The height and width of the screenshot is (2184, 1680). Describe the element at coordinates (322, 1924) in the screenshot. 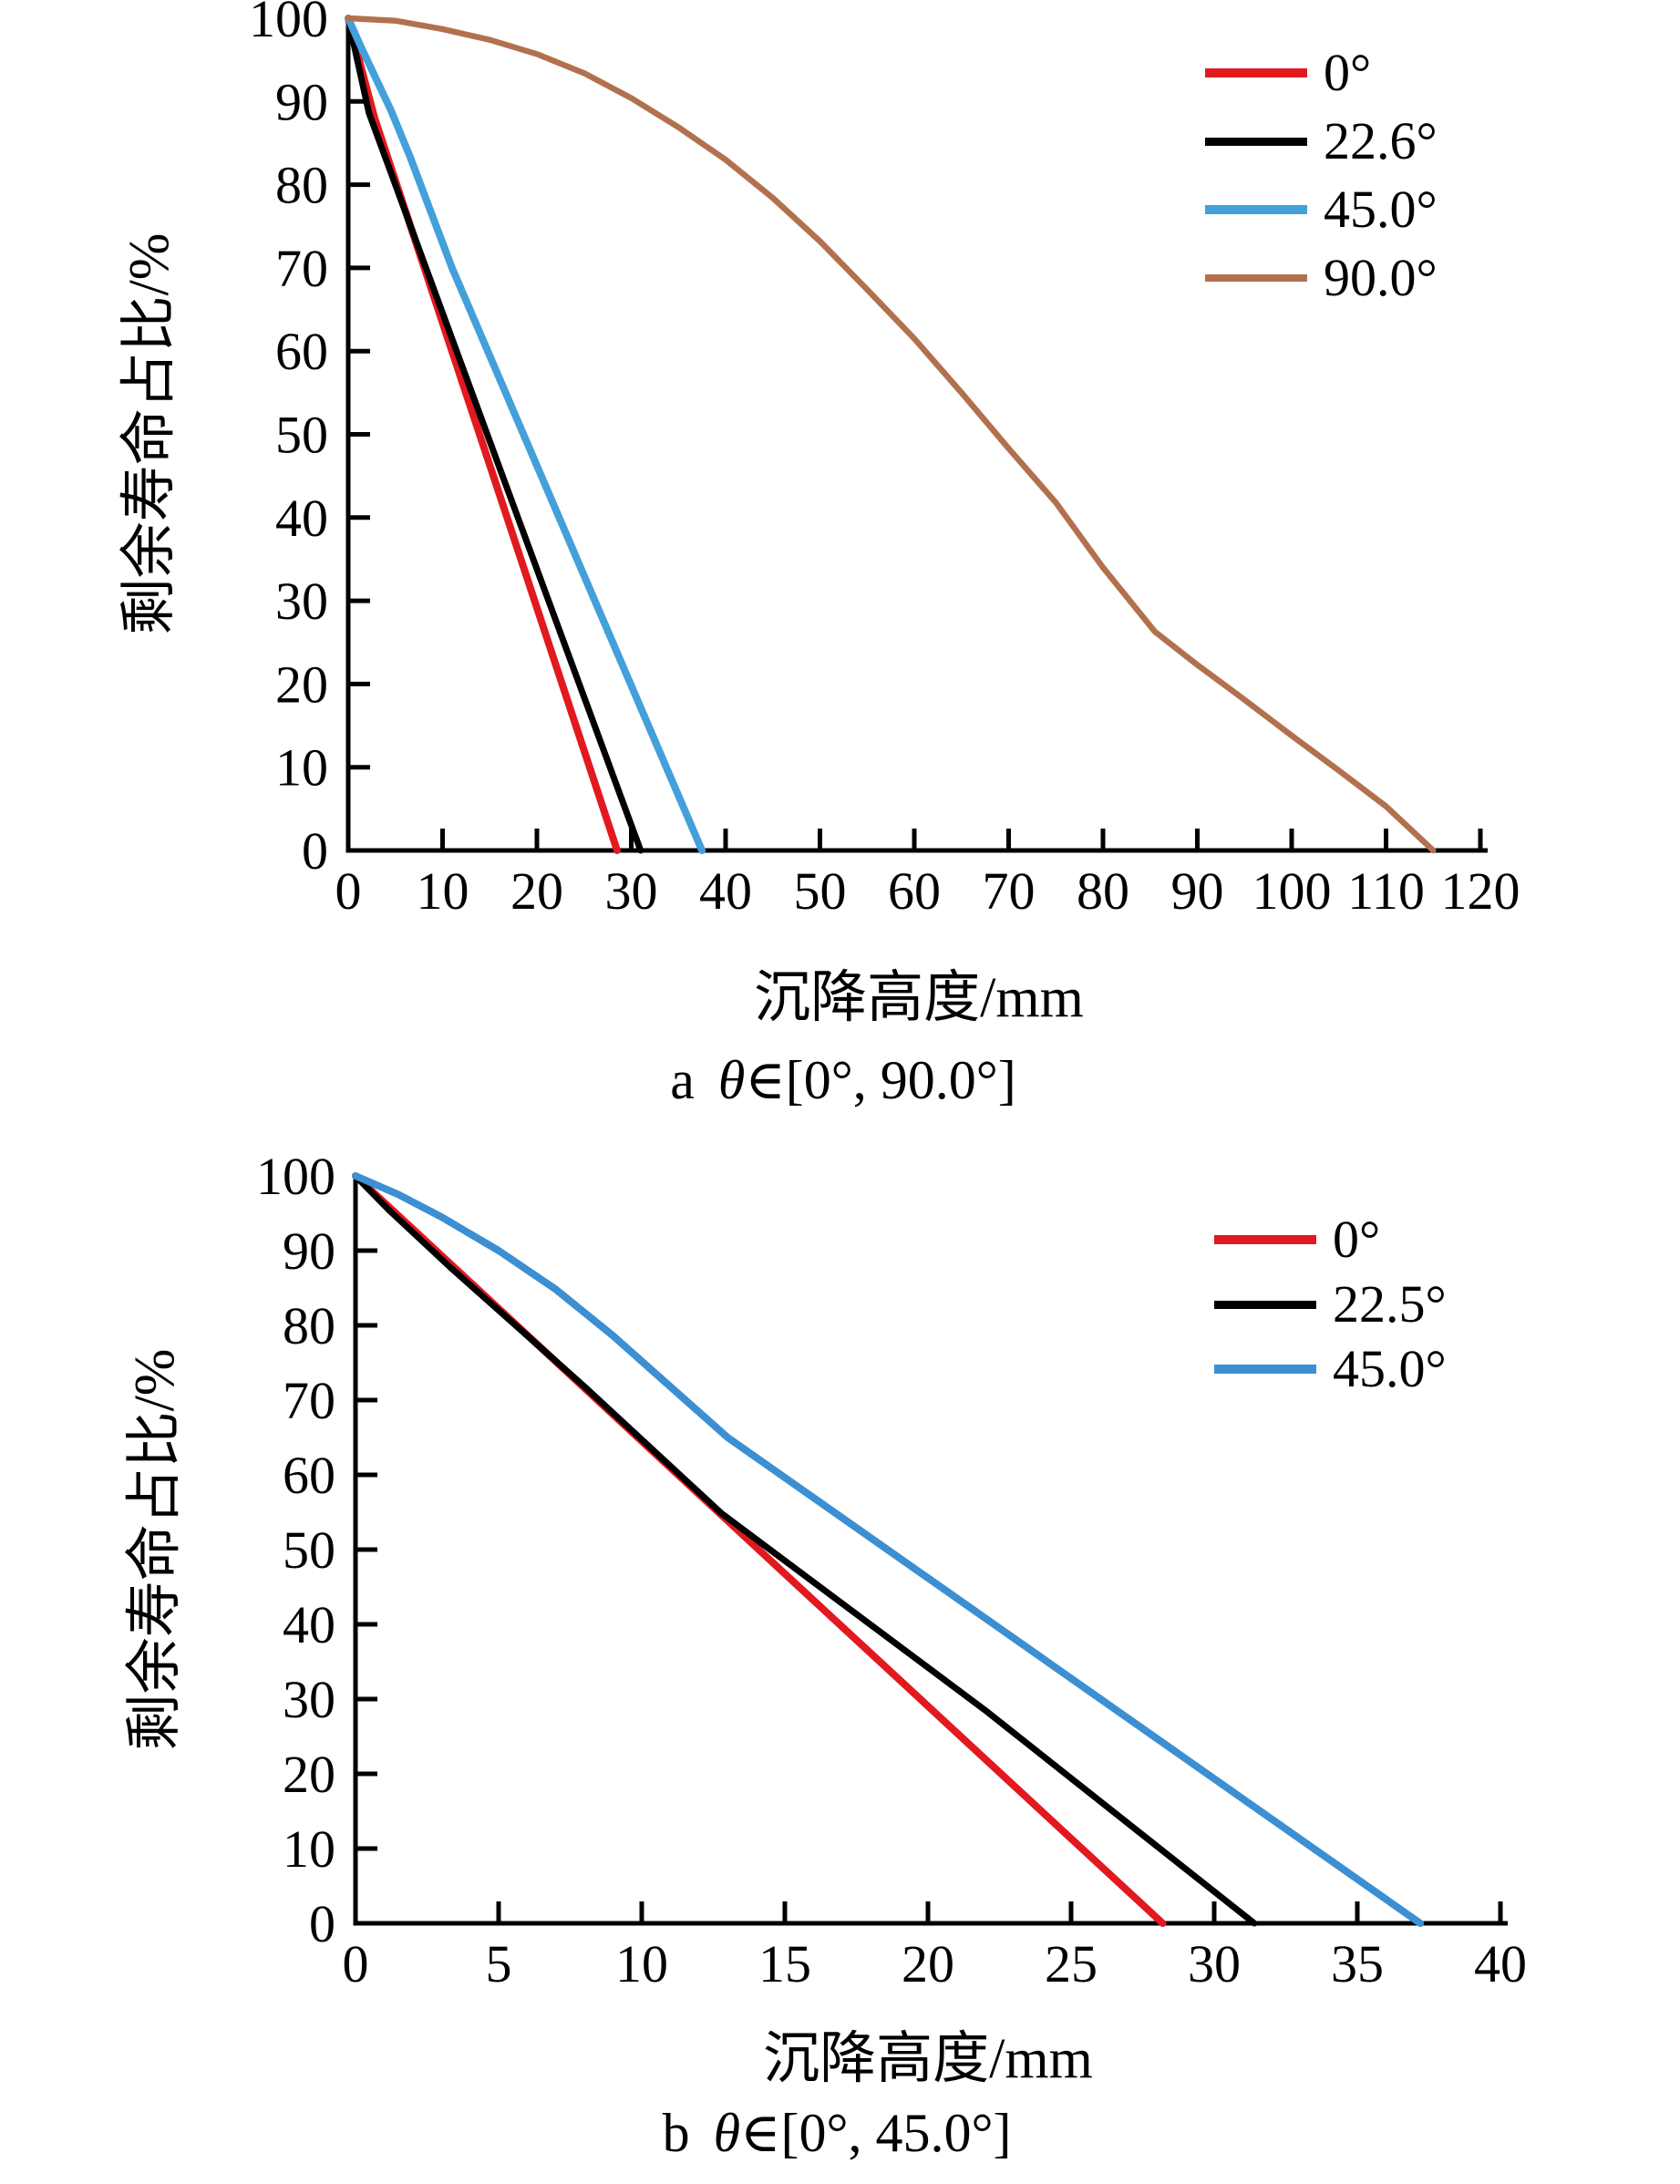

I see `chart-b-y-tick-label: 0` at that location.